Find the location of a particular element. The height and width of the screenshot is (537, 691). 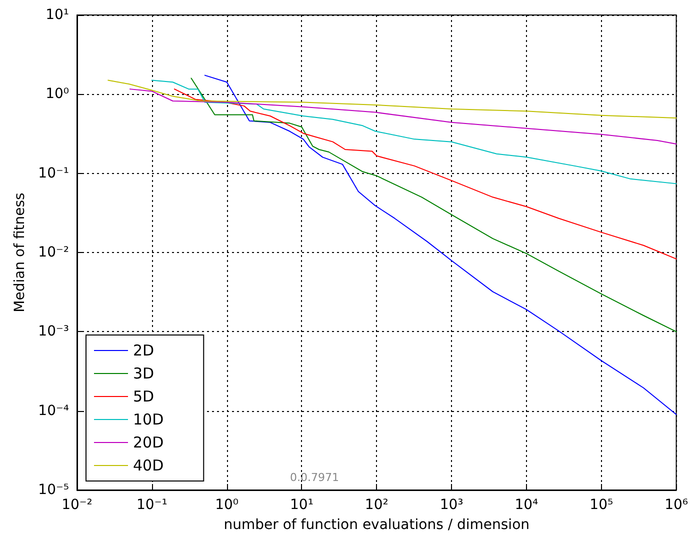

legend-label: 40D is located at coordinates (148, 465).